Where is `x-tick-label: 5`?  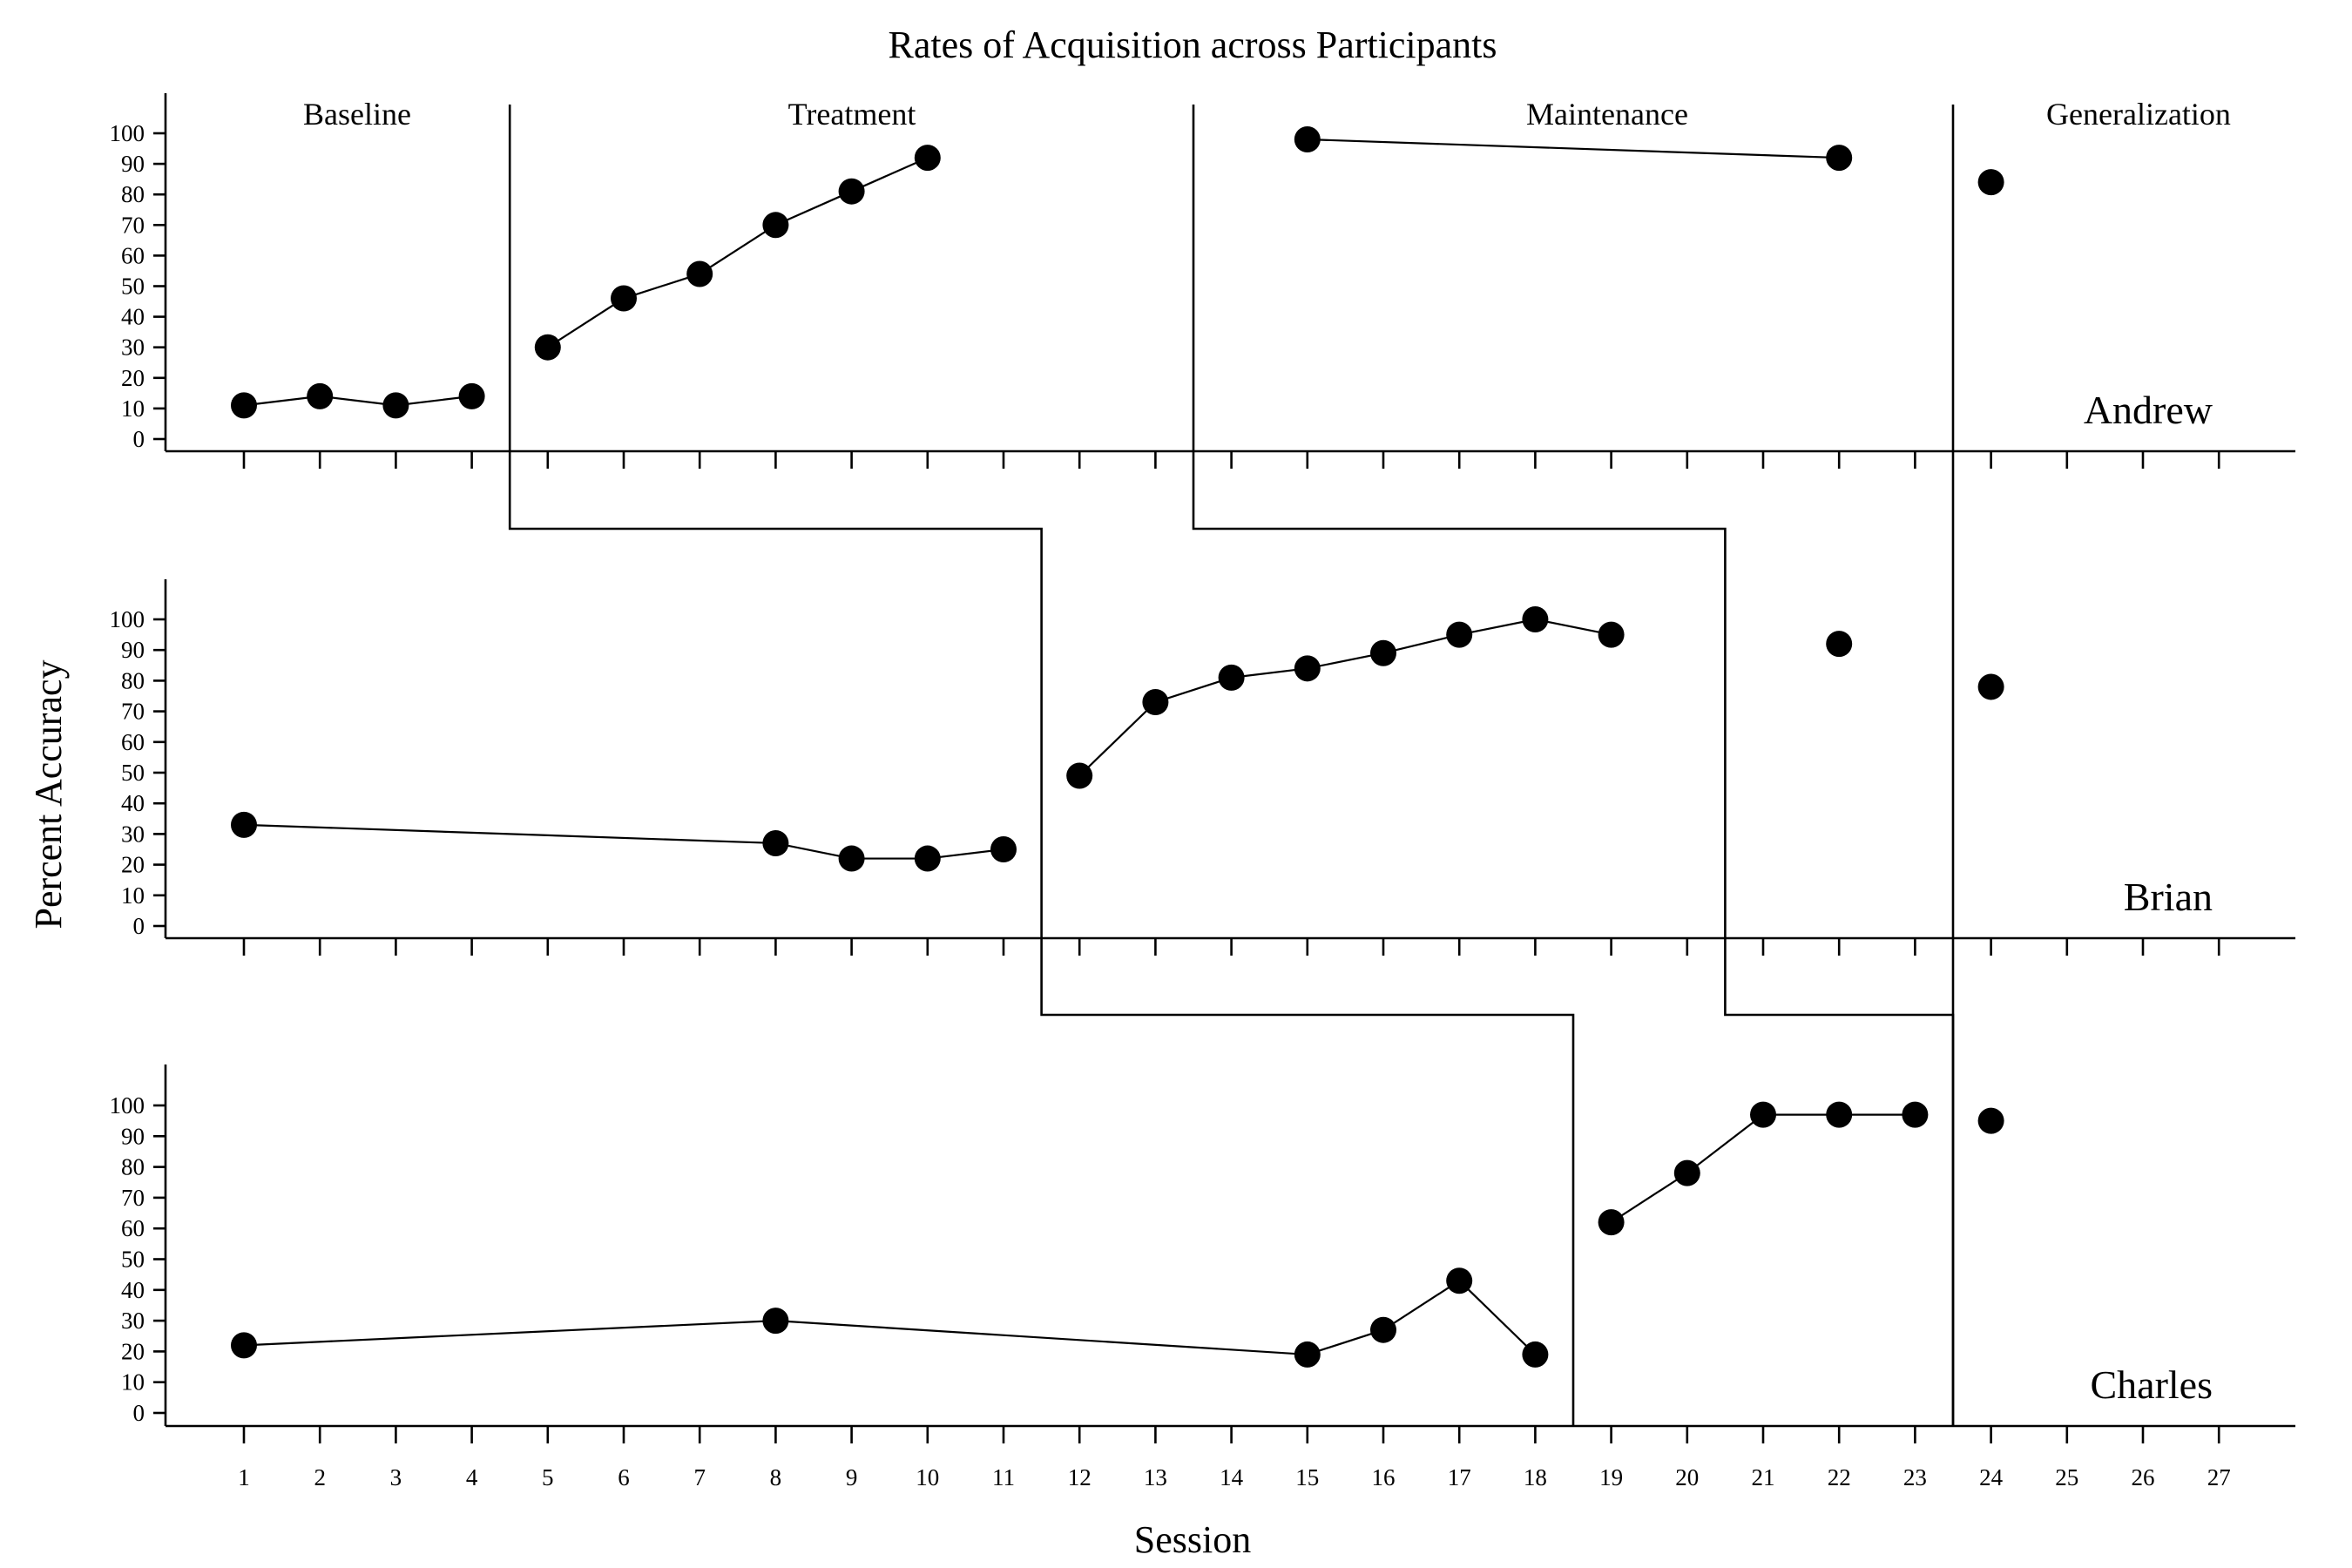
x-tick-label: 5 is located at coordinates (548, 1477).